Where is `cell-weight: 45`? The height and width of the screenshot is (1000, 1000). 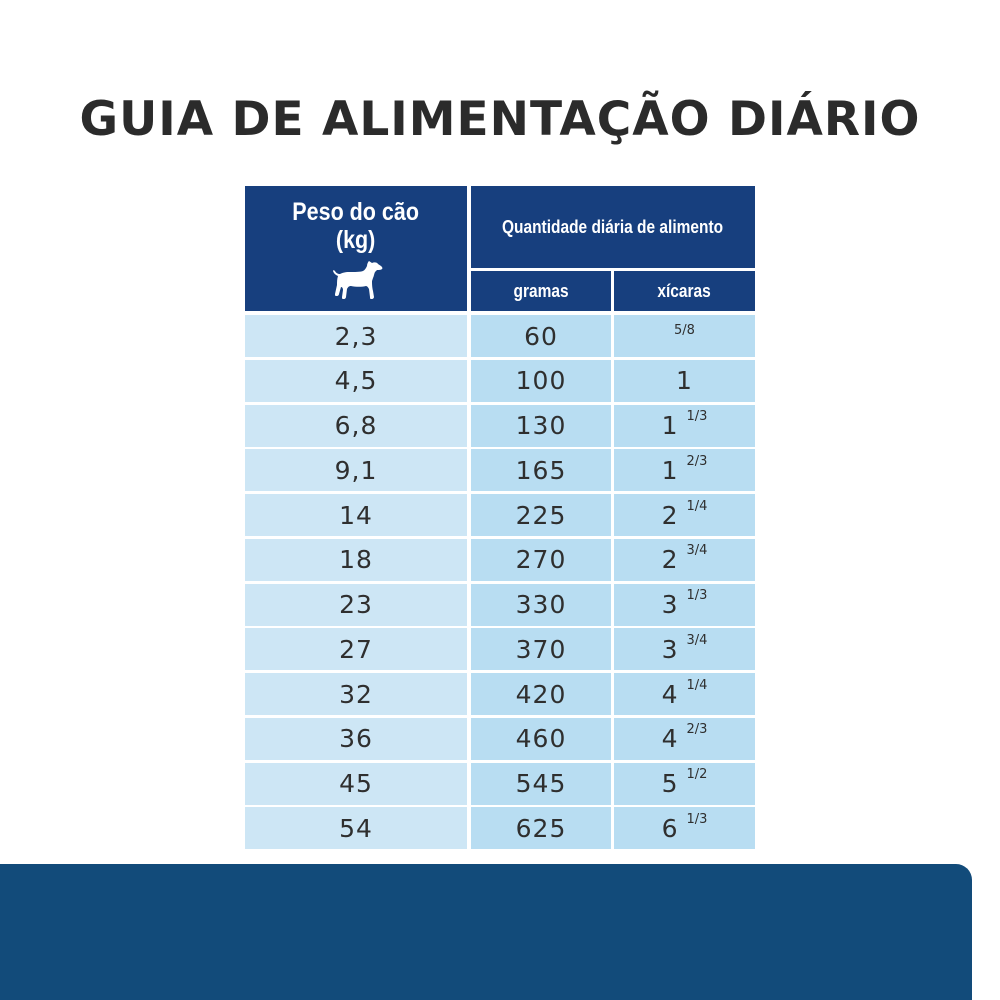 cell-weight: 45 is located at coordinates (356, 783).